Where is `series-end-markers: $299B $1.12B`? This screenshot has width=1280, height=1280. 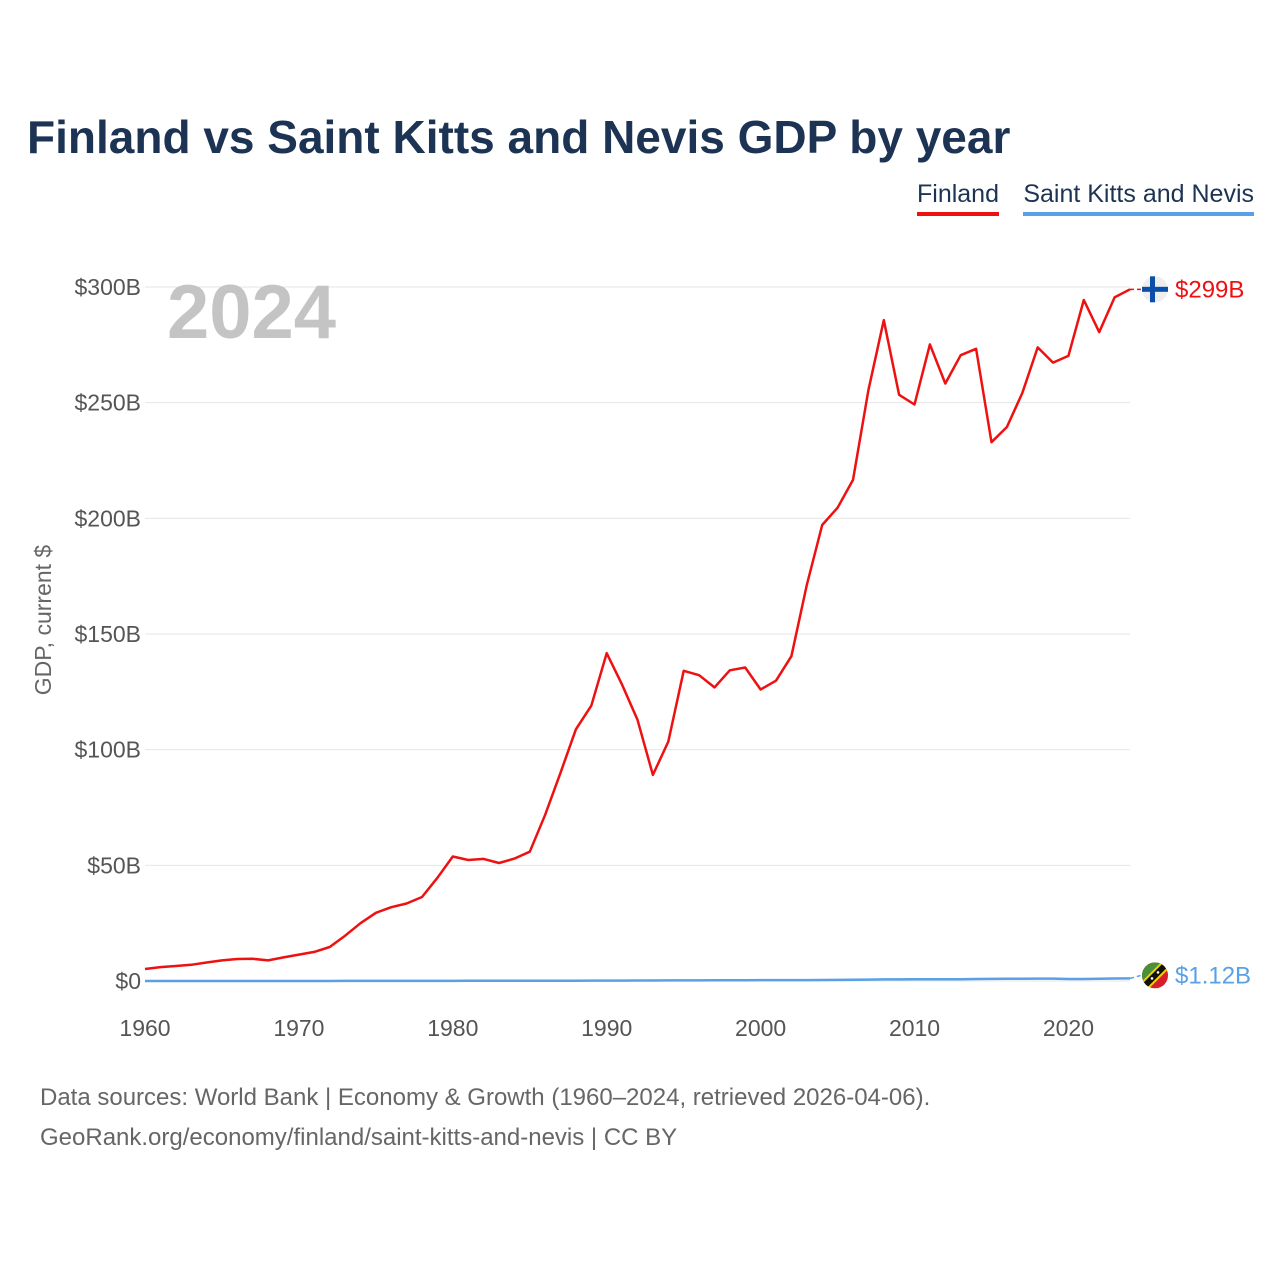
series-end-markers: $299B $1.12B is located at coordinates (1190, 632).